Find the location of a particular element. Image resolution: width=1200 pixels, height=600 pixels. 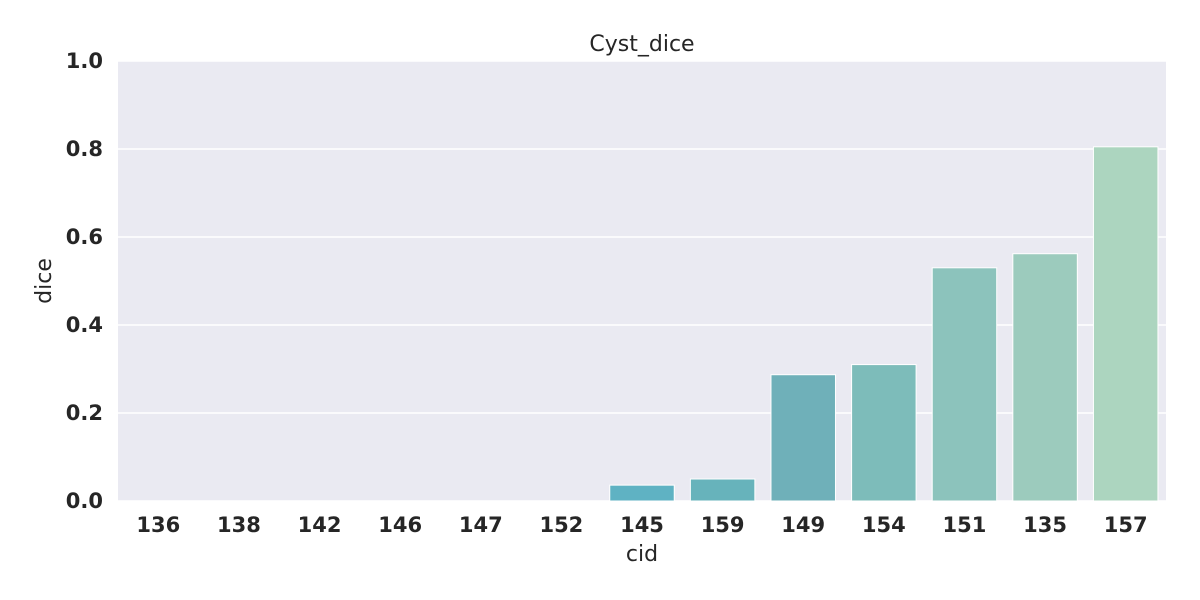

x-tick-label: 152 is located at coordinates (561, 525).